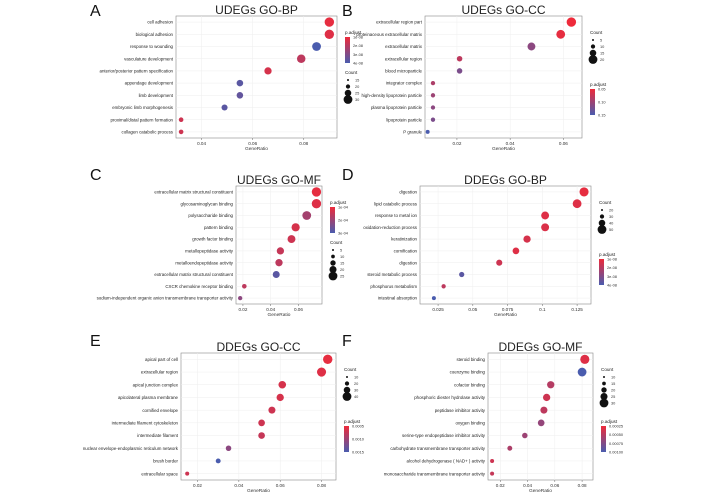  I want to click on category-label: steroid binding, so click(470, 359).